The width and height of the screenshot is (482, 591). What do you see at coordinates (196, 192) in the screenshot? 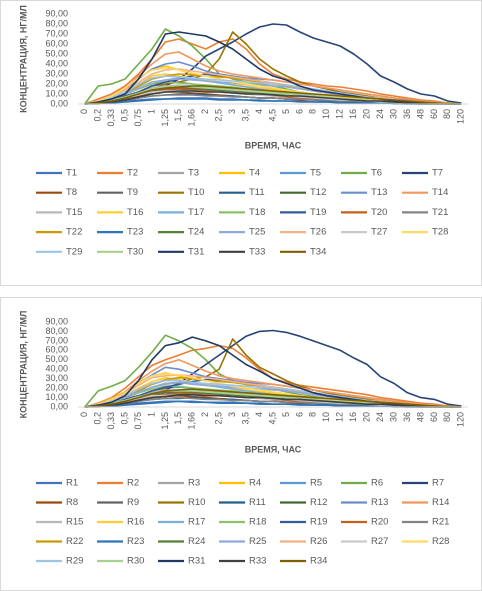
I see `legend-label: T10` at bounding box center [196, 192].